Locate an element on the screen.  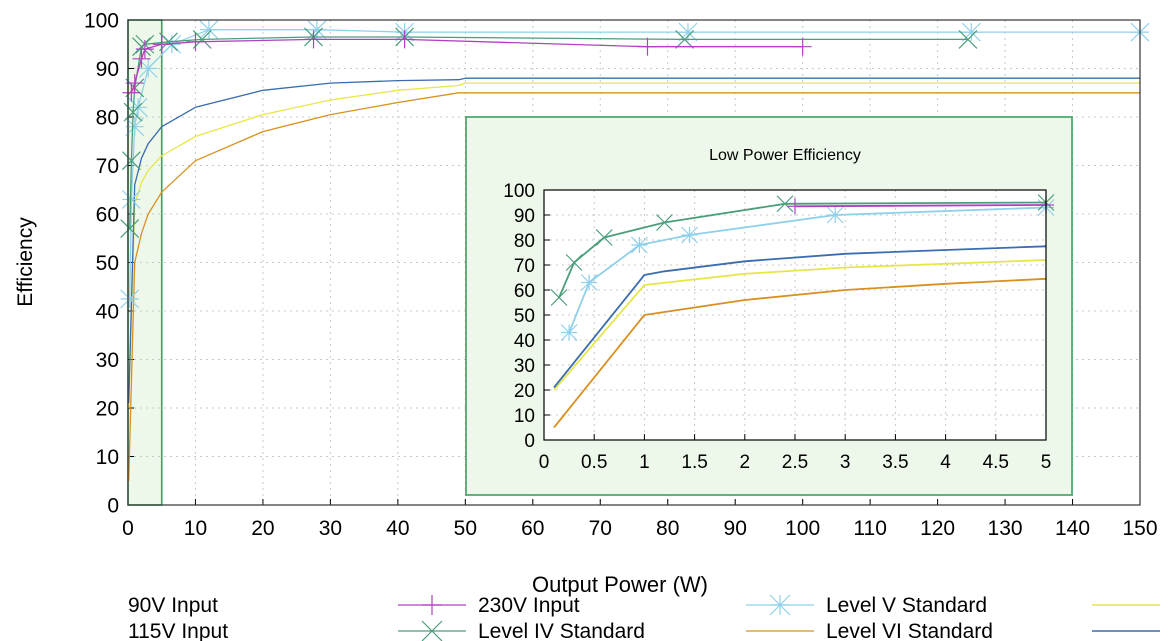
inset-series-blue_std is located at coordinates (800, 317).